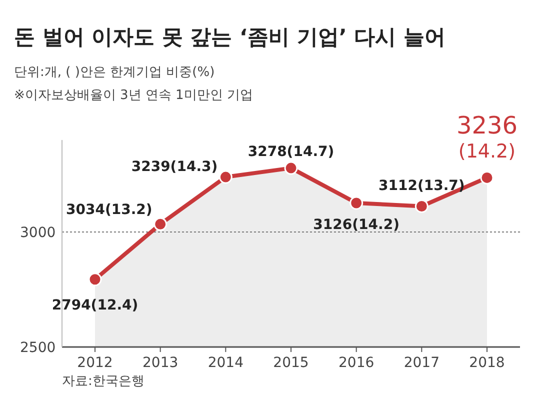  I want to click on text: 자료:한국은행, so click(103, 381).